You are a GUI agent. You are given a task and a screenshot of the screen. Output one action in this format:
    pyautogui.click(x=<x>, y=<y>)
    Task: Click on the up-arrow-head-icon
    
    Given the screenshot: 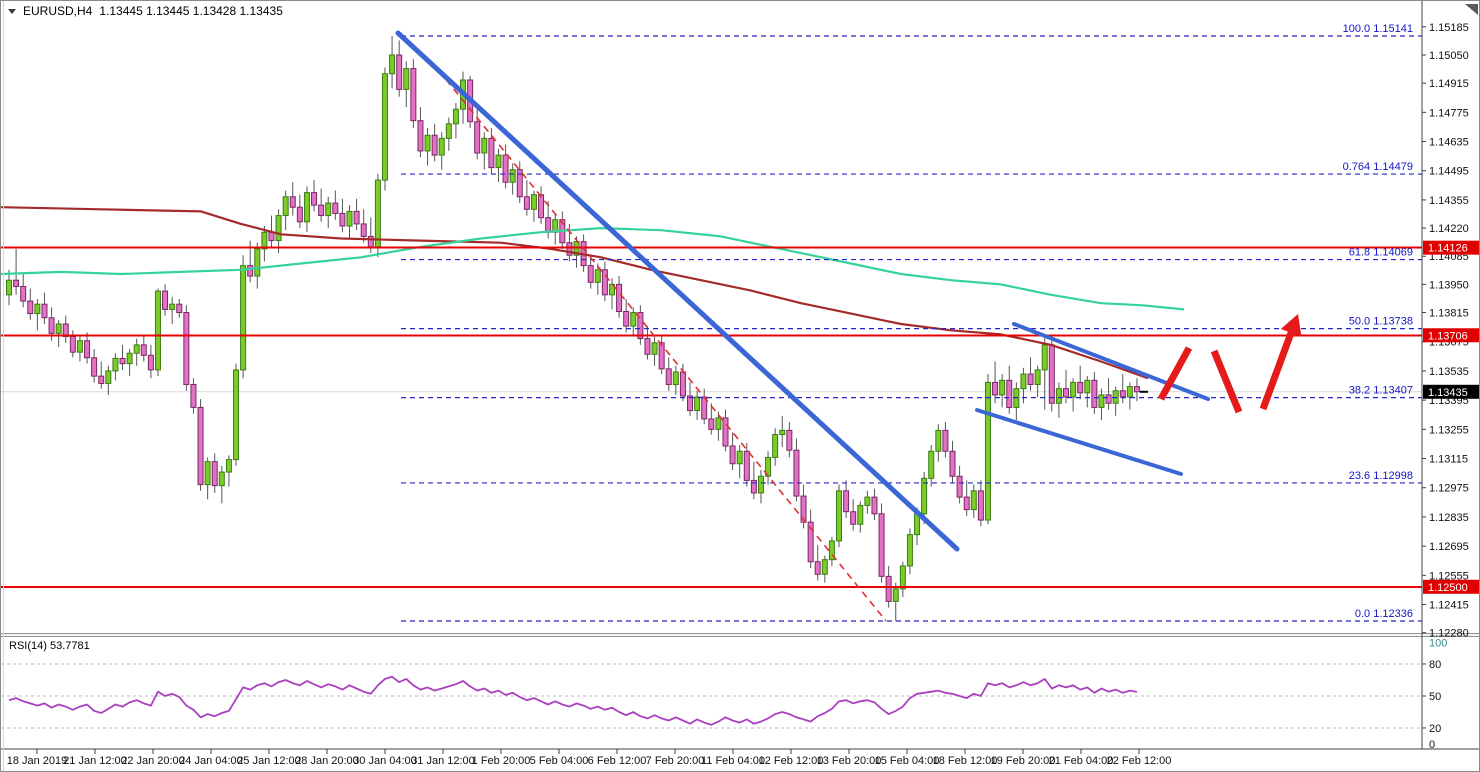 What is the action you would take?
    pyautogui.click(x=1291, y=325)
    